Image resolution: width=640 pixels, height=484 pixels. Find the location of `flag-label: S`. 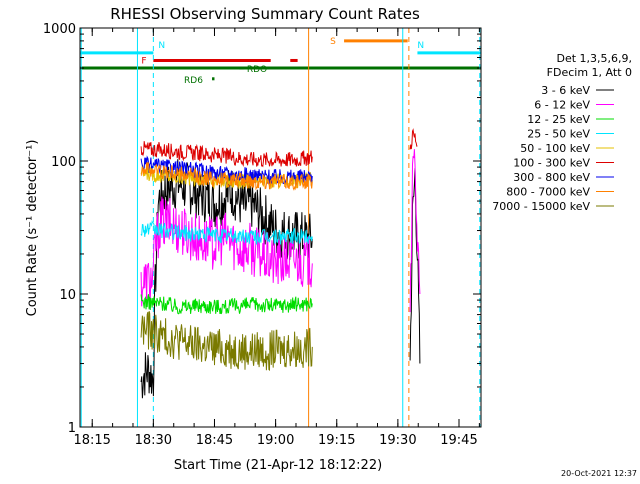

flag-label: S is located at coordinates (333, 42).